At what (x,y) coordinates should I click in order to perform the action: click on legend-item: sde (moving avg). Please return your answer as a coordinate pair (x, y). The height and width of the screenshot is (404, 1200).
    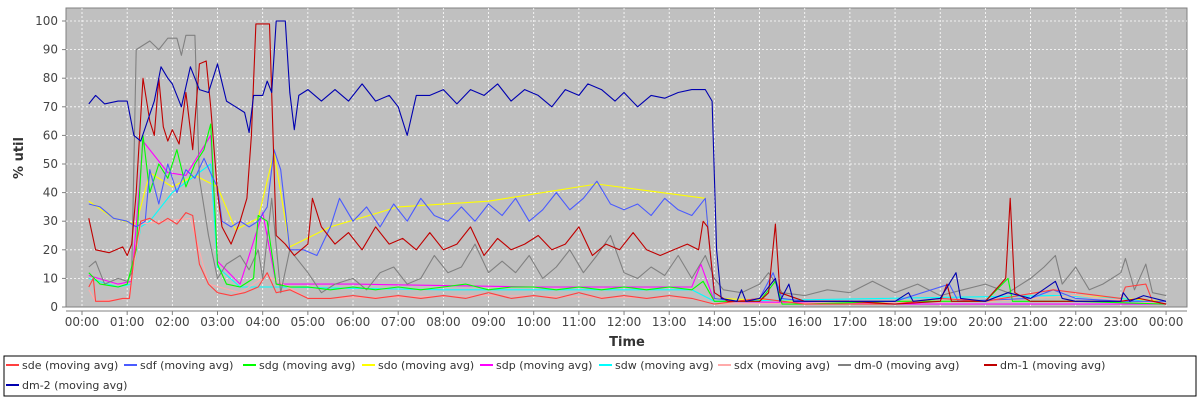
    Looking at the image, I should click on (70, 365).